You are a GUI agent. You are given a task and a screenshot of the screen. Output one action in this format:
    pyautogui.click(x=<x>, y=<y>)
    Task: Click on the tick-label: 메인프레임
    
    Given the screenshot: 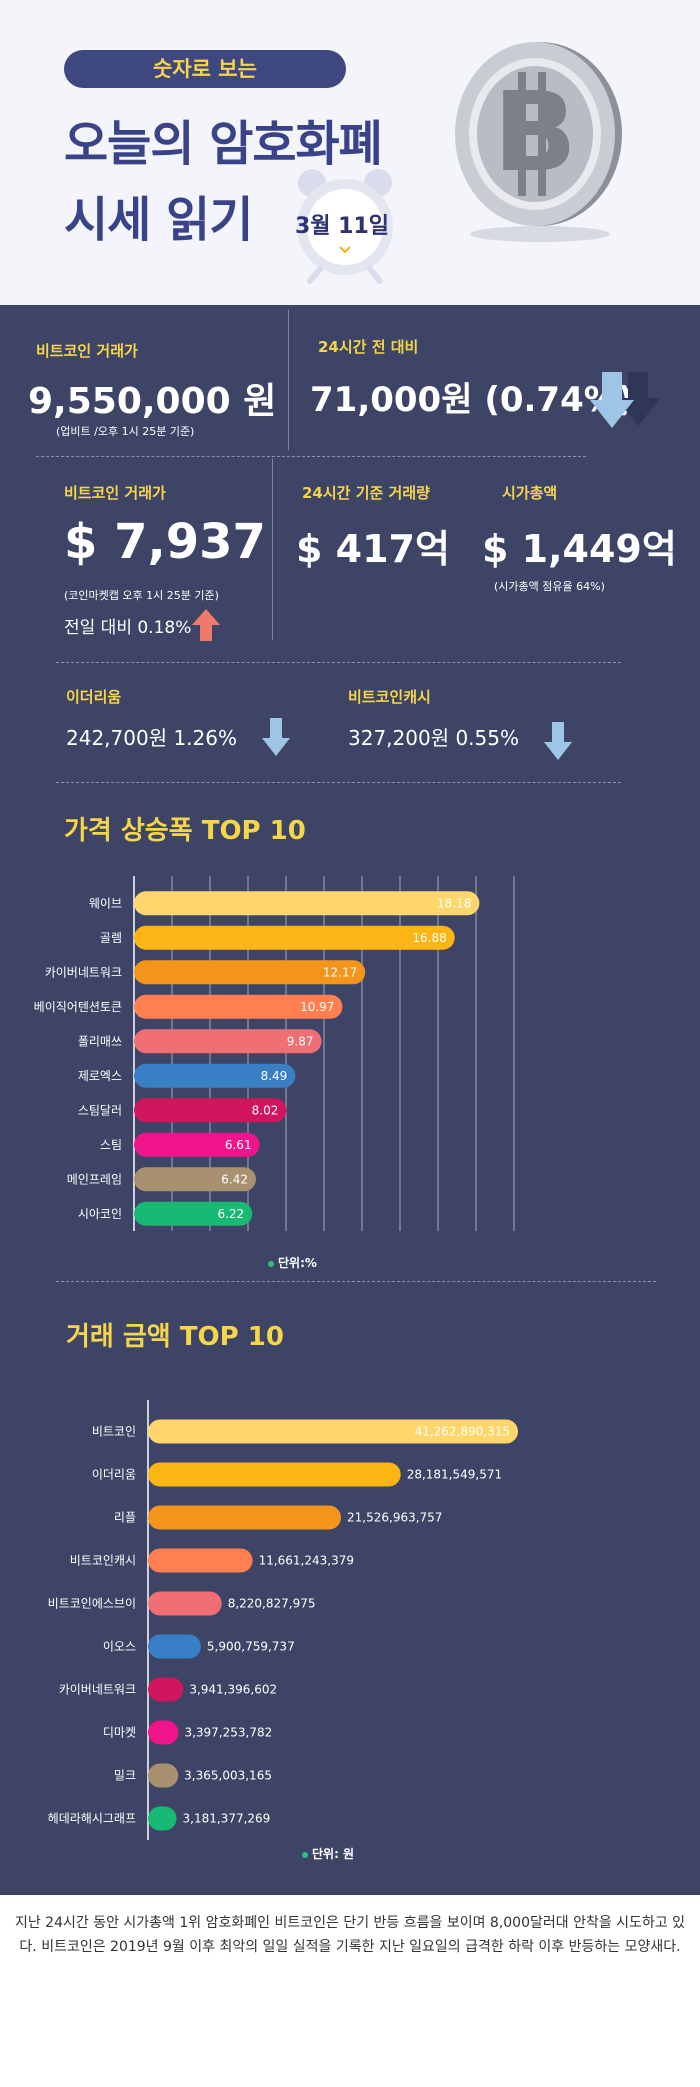 What is the action you would take?
    pyautogui.click(x=94, y=1179)
    